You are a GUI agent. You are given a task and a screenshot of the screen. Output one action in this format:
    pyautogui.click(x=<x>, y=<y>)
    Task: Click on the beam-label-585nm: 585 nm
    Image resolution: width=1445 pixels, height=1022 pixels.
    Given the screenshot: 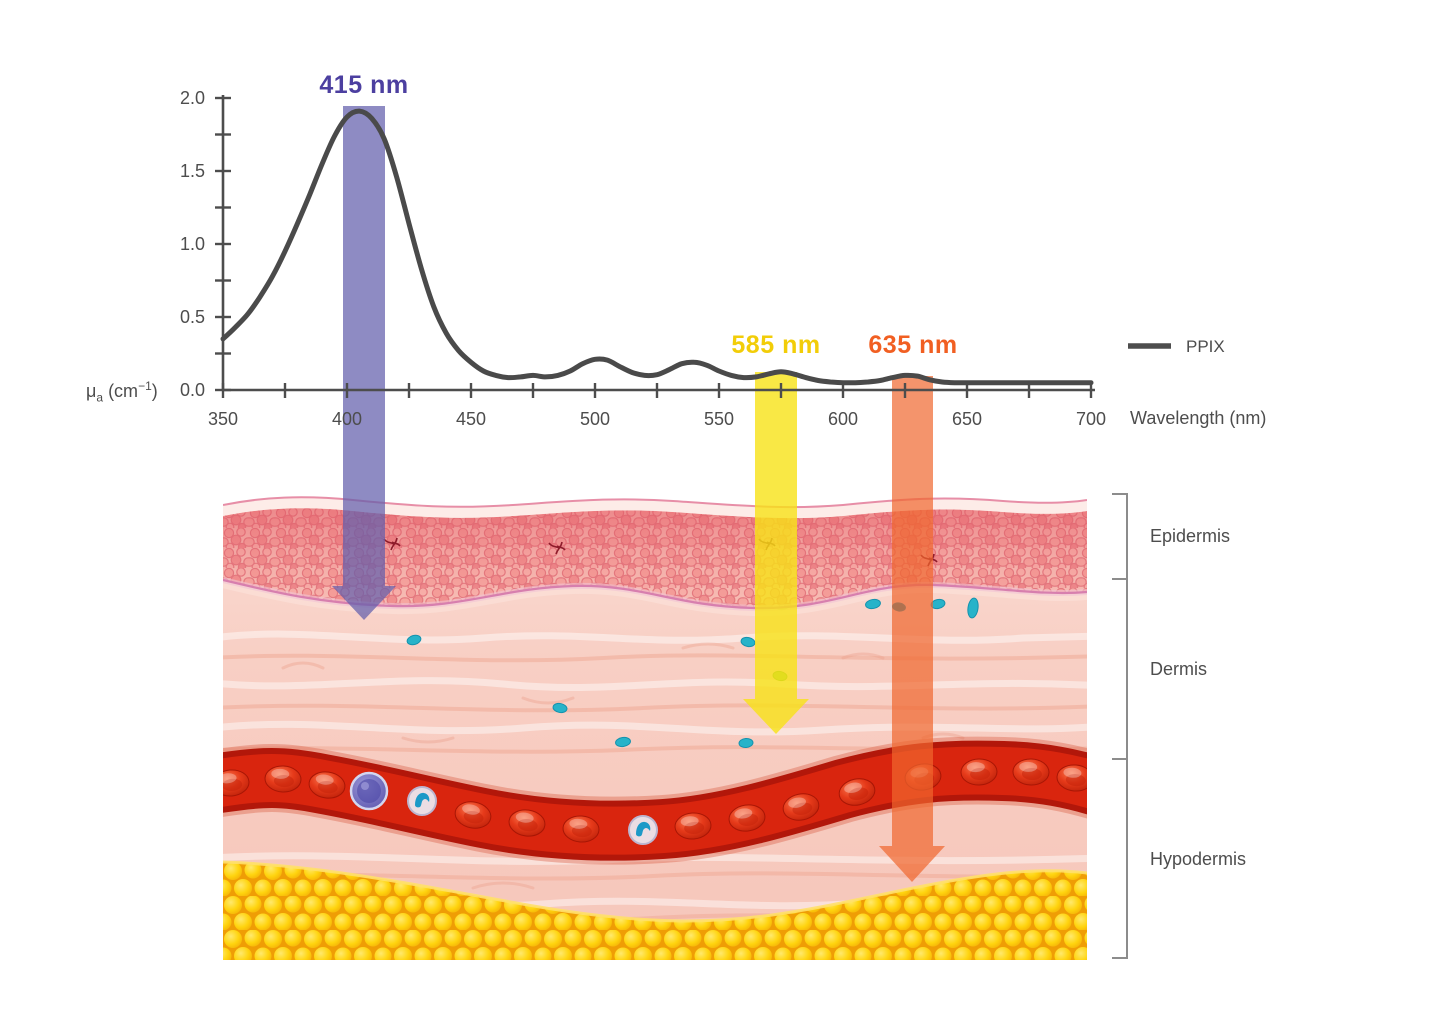 What is the action you would take?
    pyautogui.click(x=776, y=345)
    